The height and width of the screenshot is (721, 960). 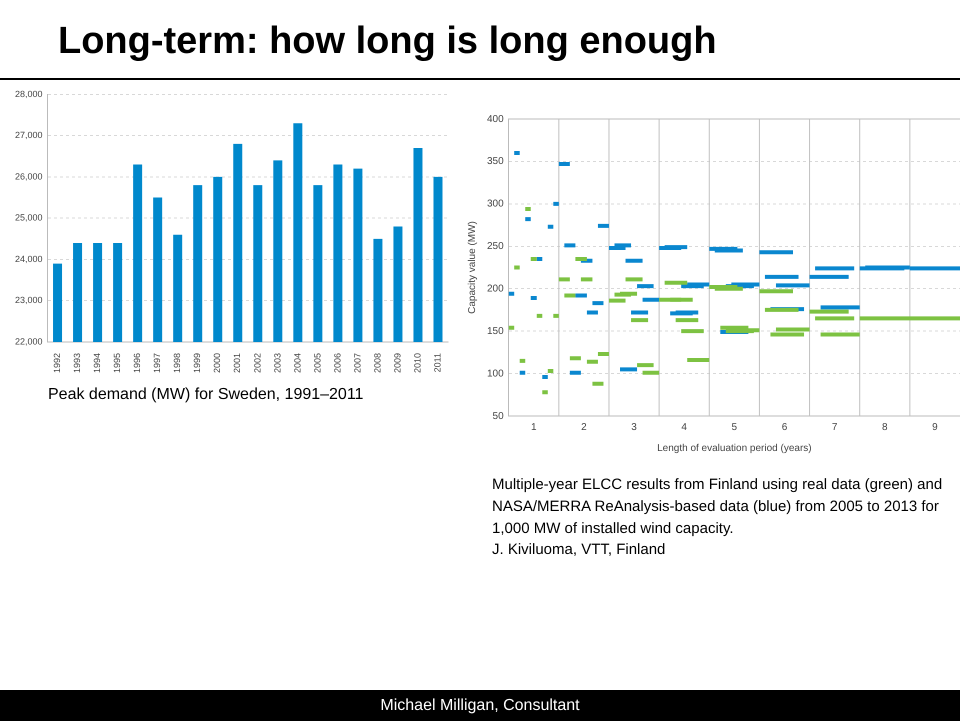 What do you see at coordinates (397, 363) in the screenshot?
I see `x-tick-label: 2009` at bounding box center [397, 363].